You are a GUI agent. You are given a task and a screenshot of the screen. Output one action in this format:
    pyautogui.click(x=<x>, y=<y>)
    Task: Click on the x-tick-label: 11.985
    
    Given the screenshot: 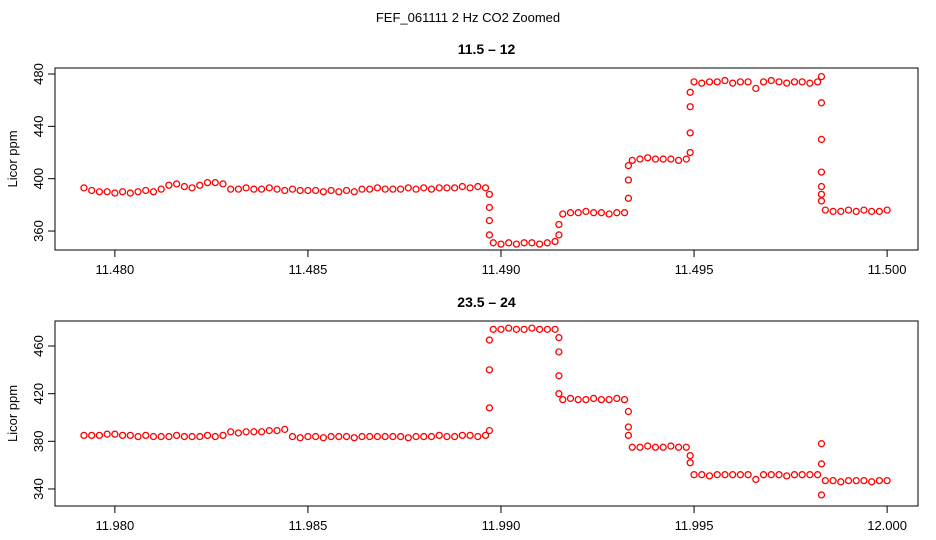 What is the action you would take?
    pyautogui.click(x=308, y=525)
    